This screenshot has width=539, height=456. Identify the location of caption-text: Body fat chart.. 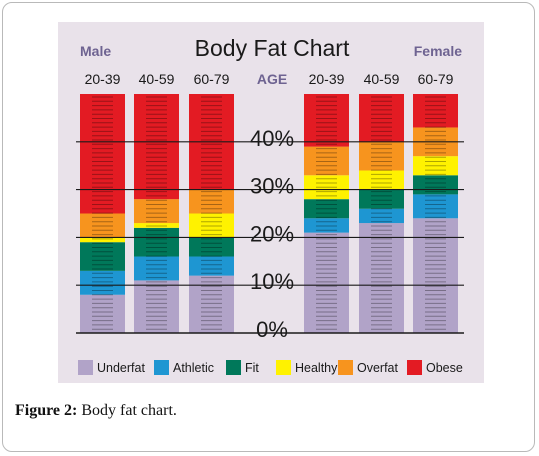
(129, 410).